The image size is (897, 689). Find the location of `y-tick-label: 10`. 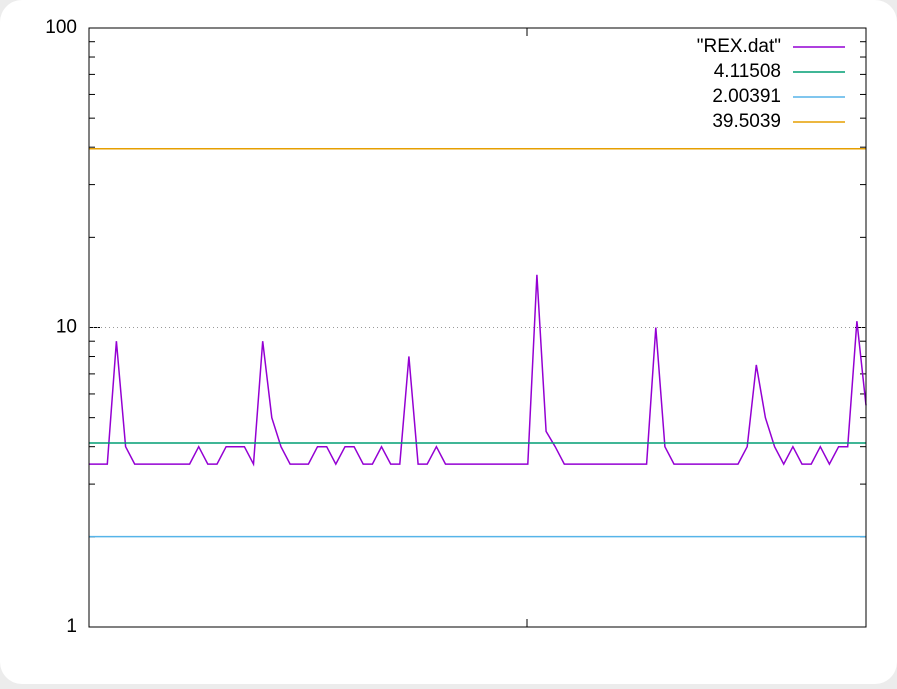

y-tick-label: 10 is located at coordinates (66, 327).